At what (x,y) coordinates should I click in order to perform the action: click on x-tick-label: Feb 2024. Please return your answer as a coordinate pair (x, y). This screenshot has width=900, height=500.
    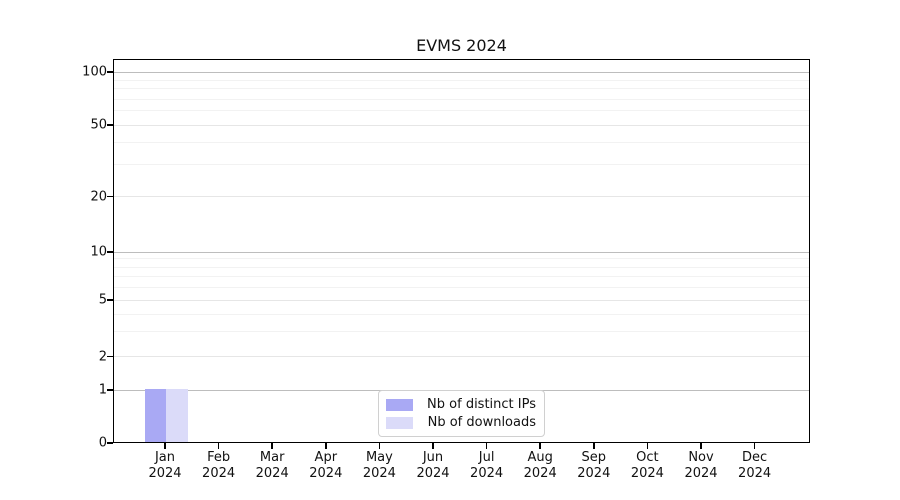
    Looking at the image, I should click on (219, 466).